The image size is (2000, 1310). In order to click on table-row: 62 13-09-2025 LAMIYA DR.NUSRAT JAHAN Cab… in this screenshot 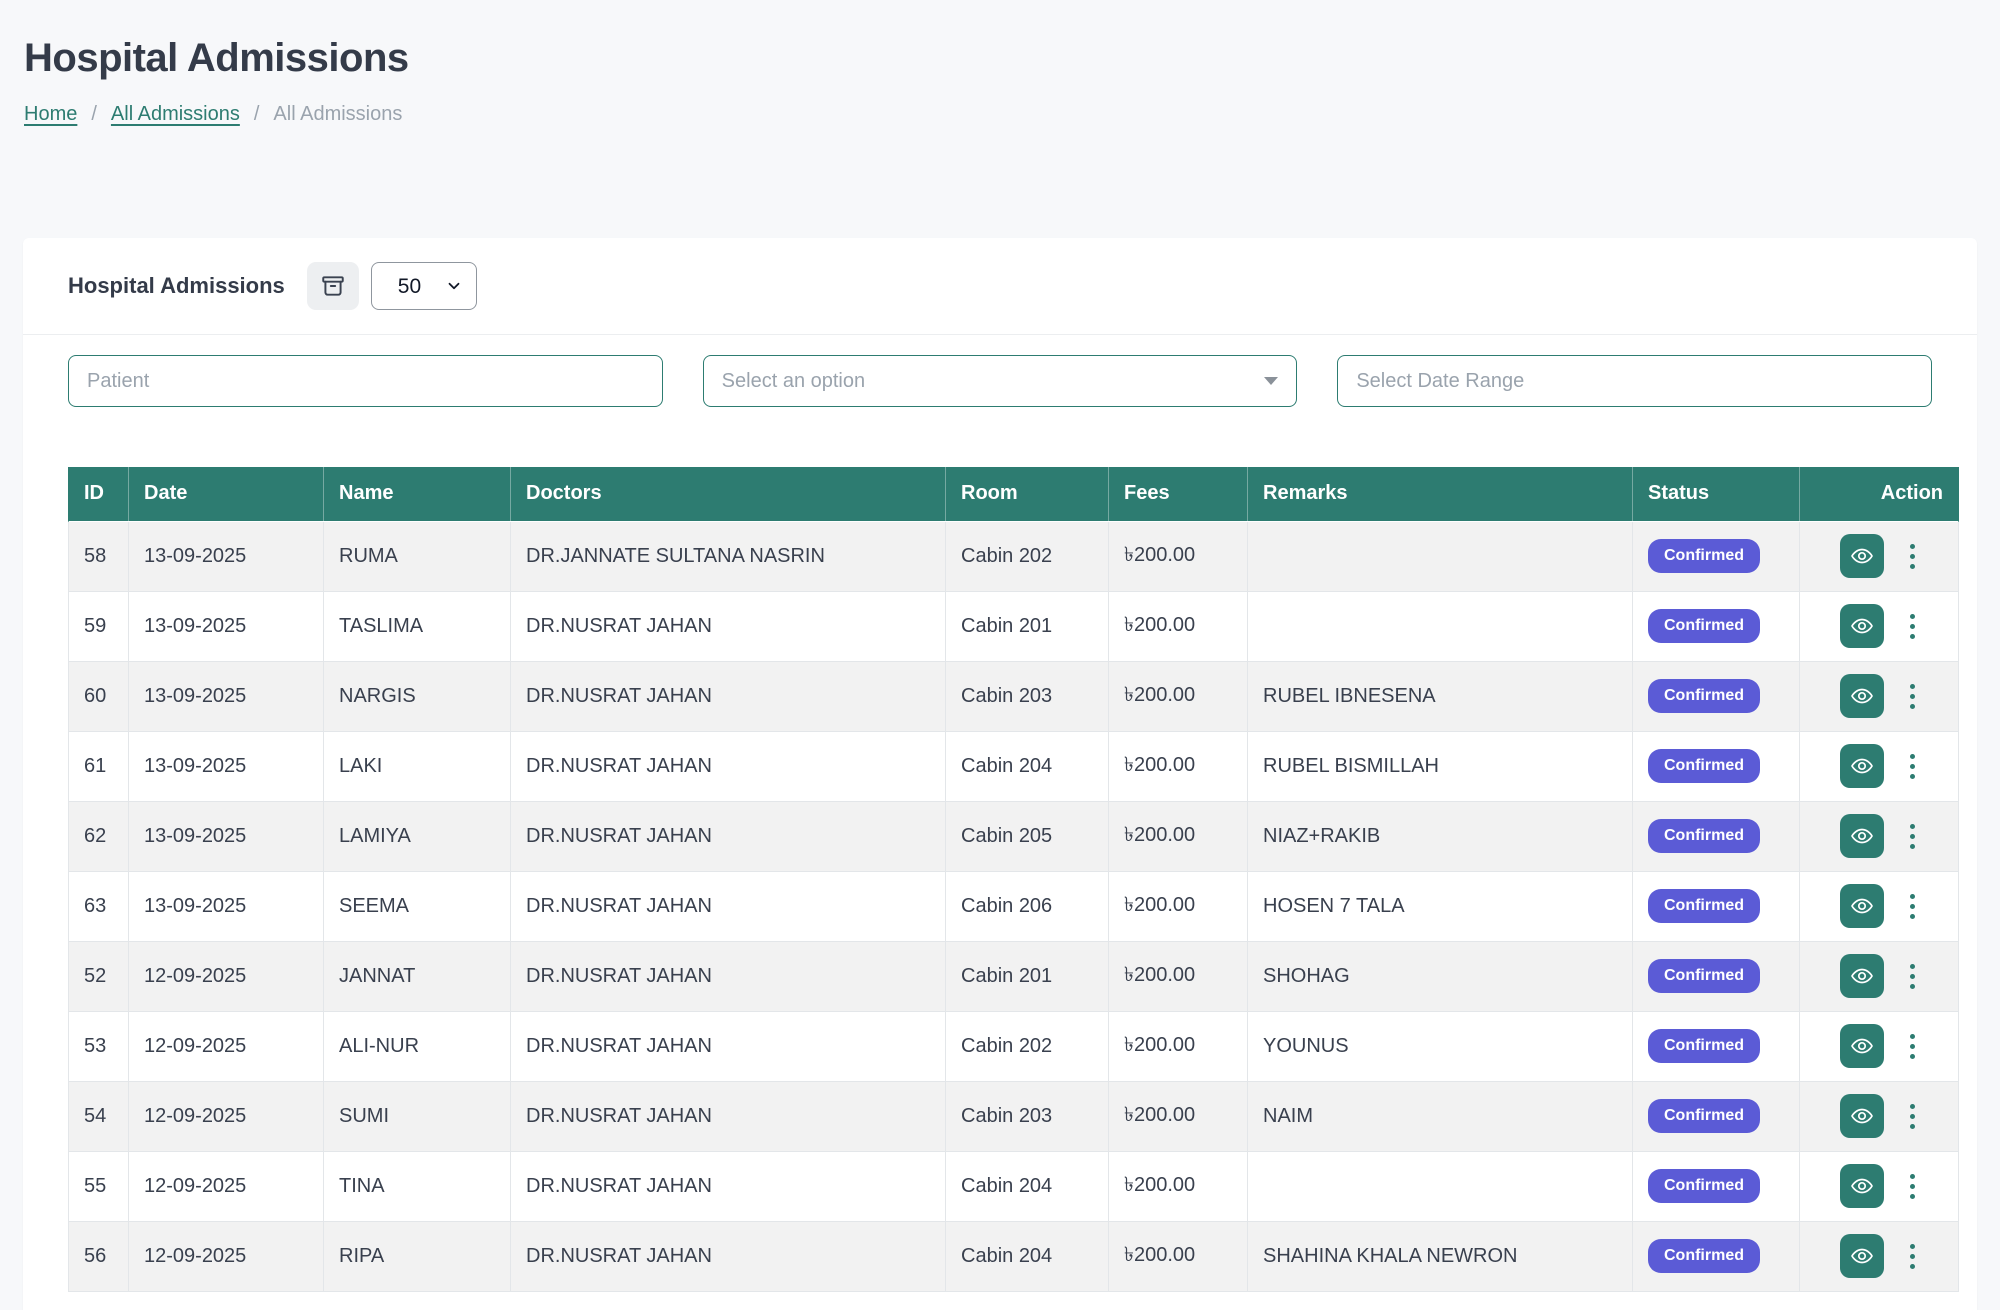, I will do `click(1013, 836)`.